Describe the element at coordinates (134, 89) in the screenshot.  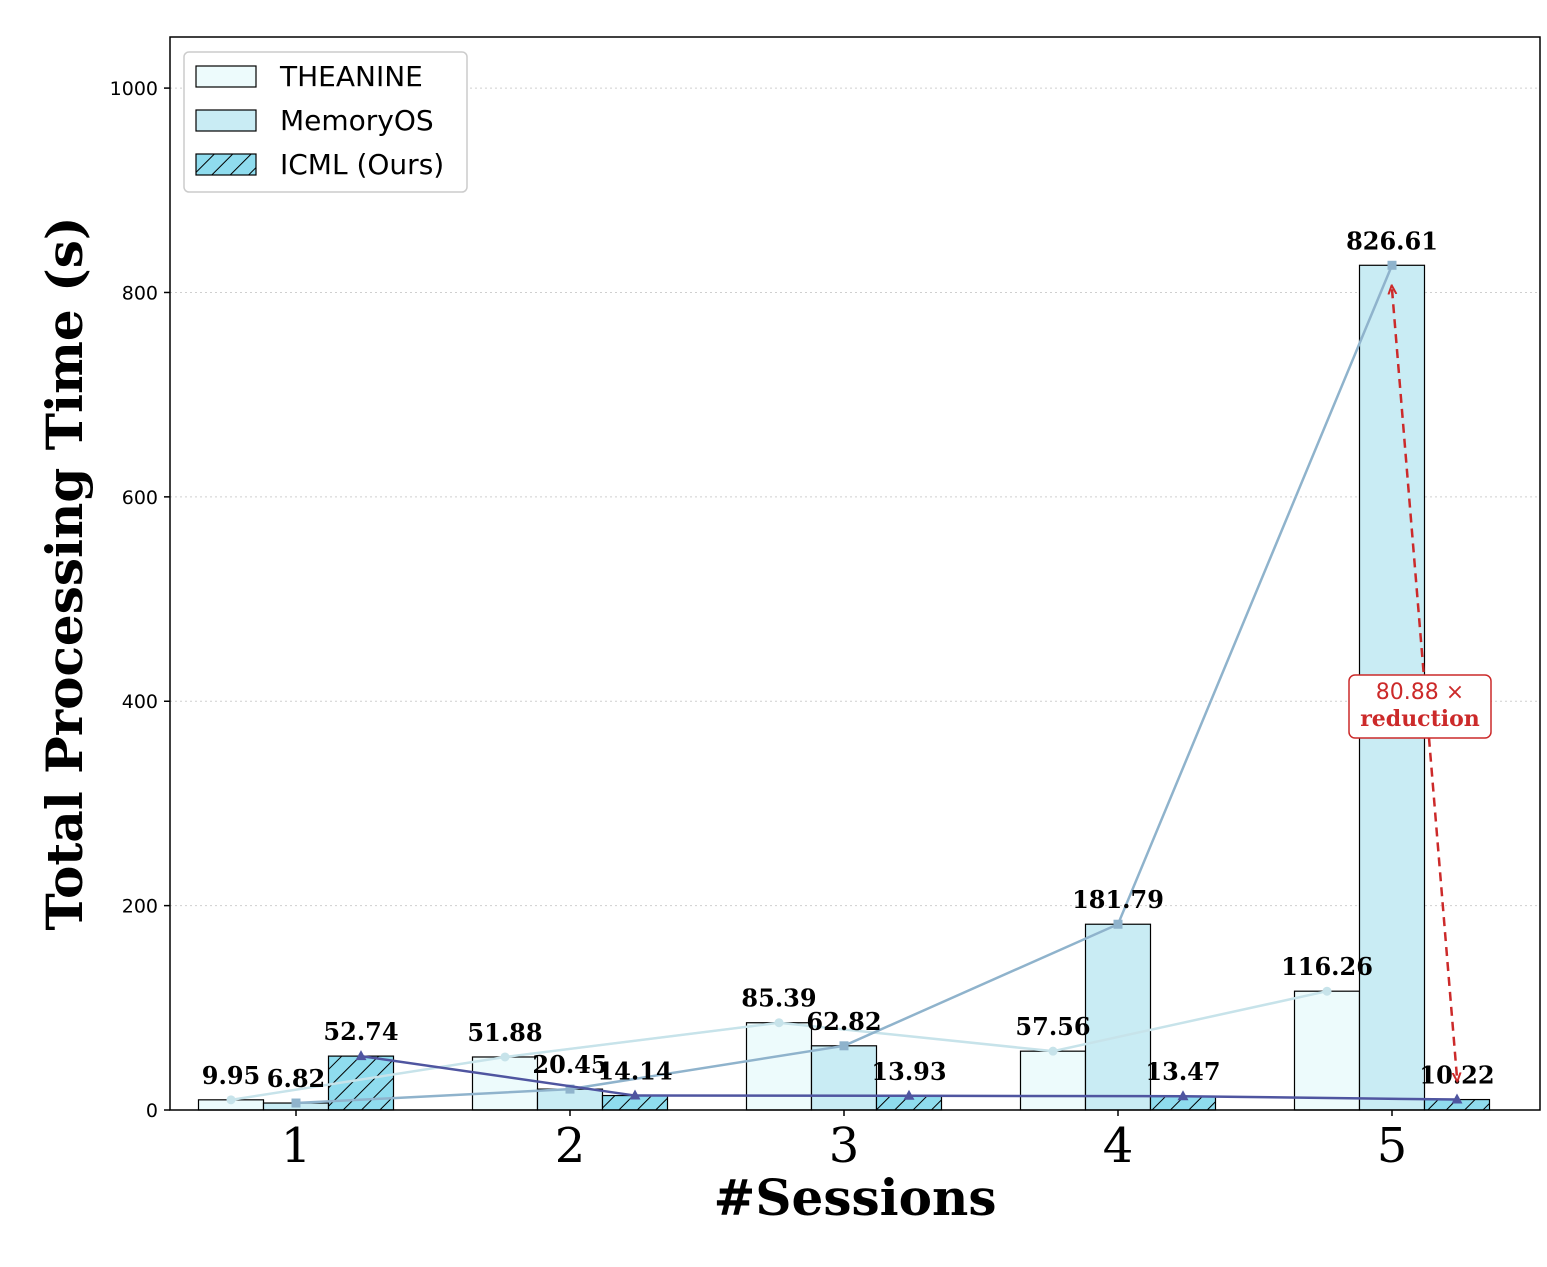
I see `y-tick-label: 1000` at that location.